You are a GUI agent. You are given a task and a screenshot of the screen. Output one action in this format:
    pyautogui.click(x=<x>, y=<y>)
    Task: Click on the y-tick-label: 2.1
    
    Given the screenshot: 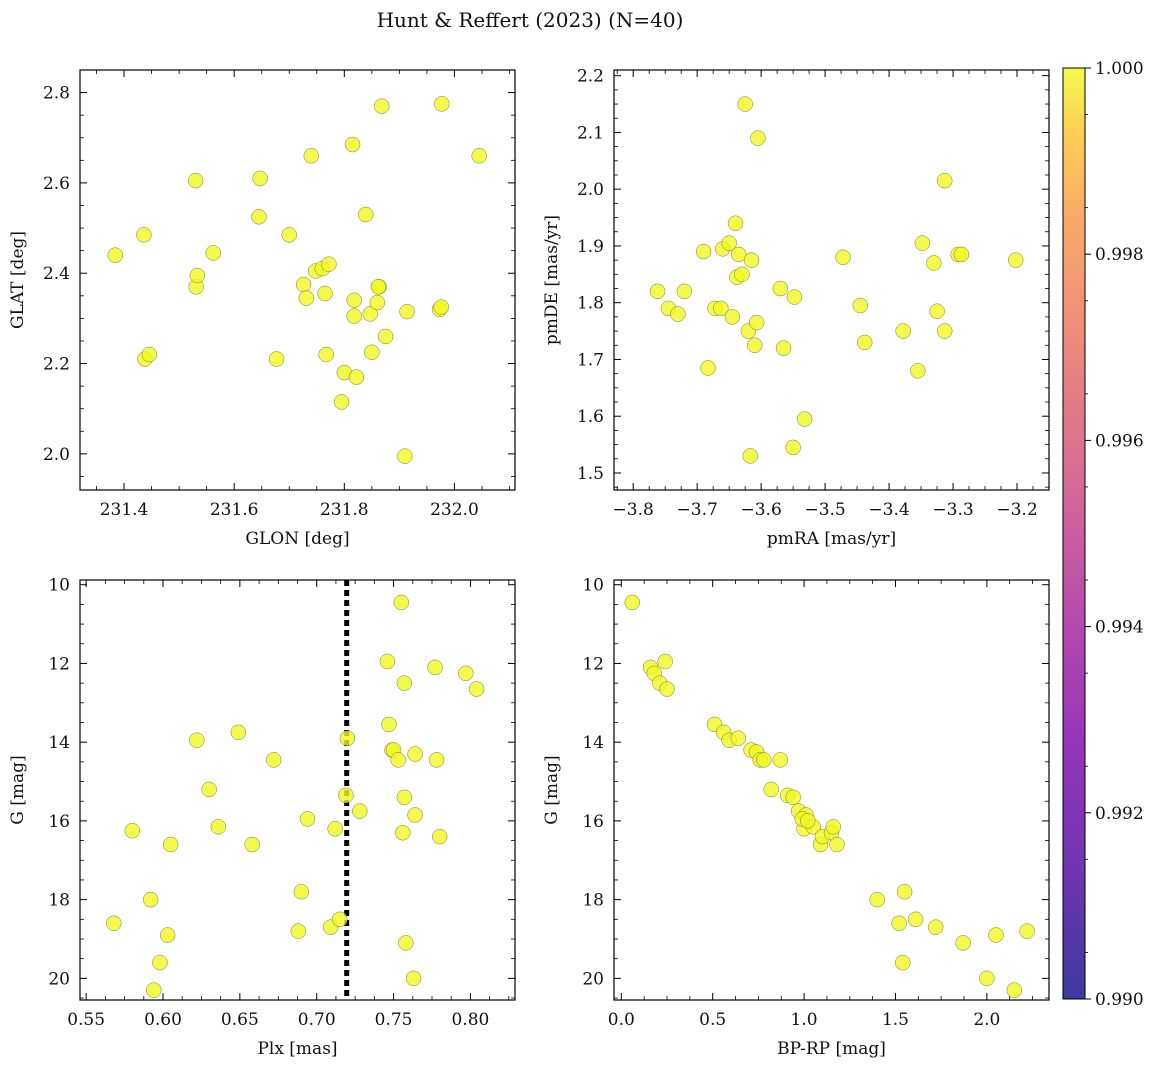 What is the action you would take?
    pyautogui.click(x=590, y=133)
    